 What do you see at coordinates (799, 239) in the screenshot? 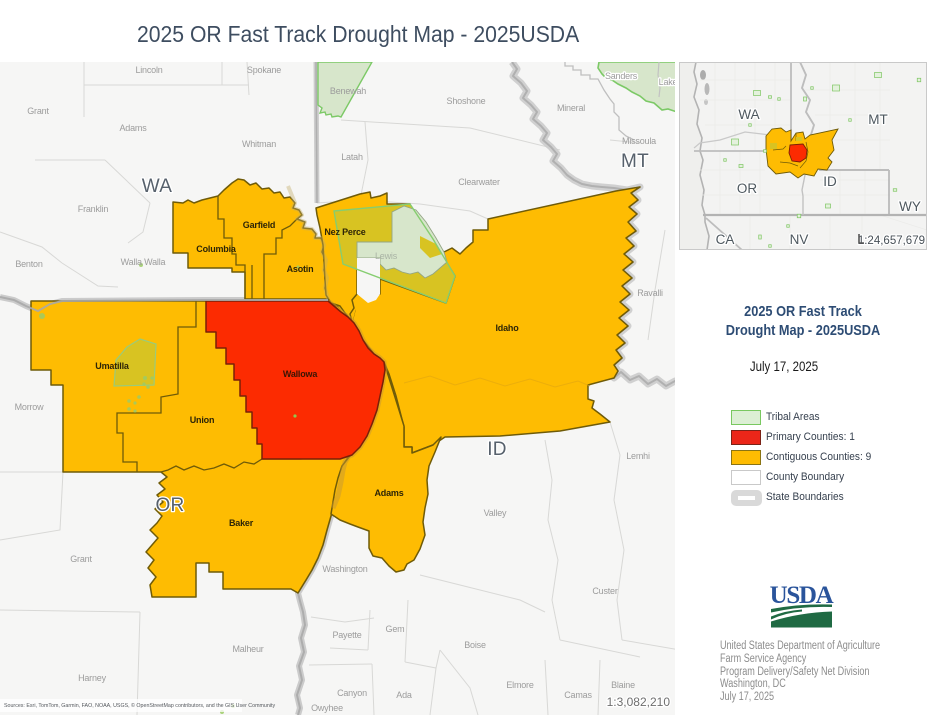
I see `svg-text: NV` at bounding box center [799, 239].